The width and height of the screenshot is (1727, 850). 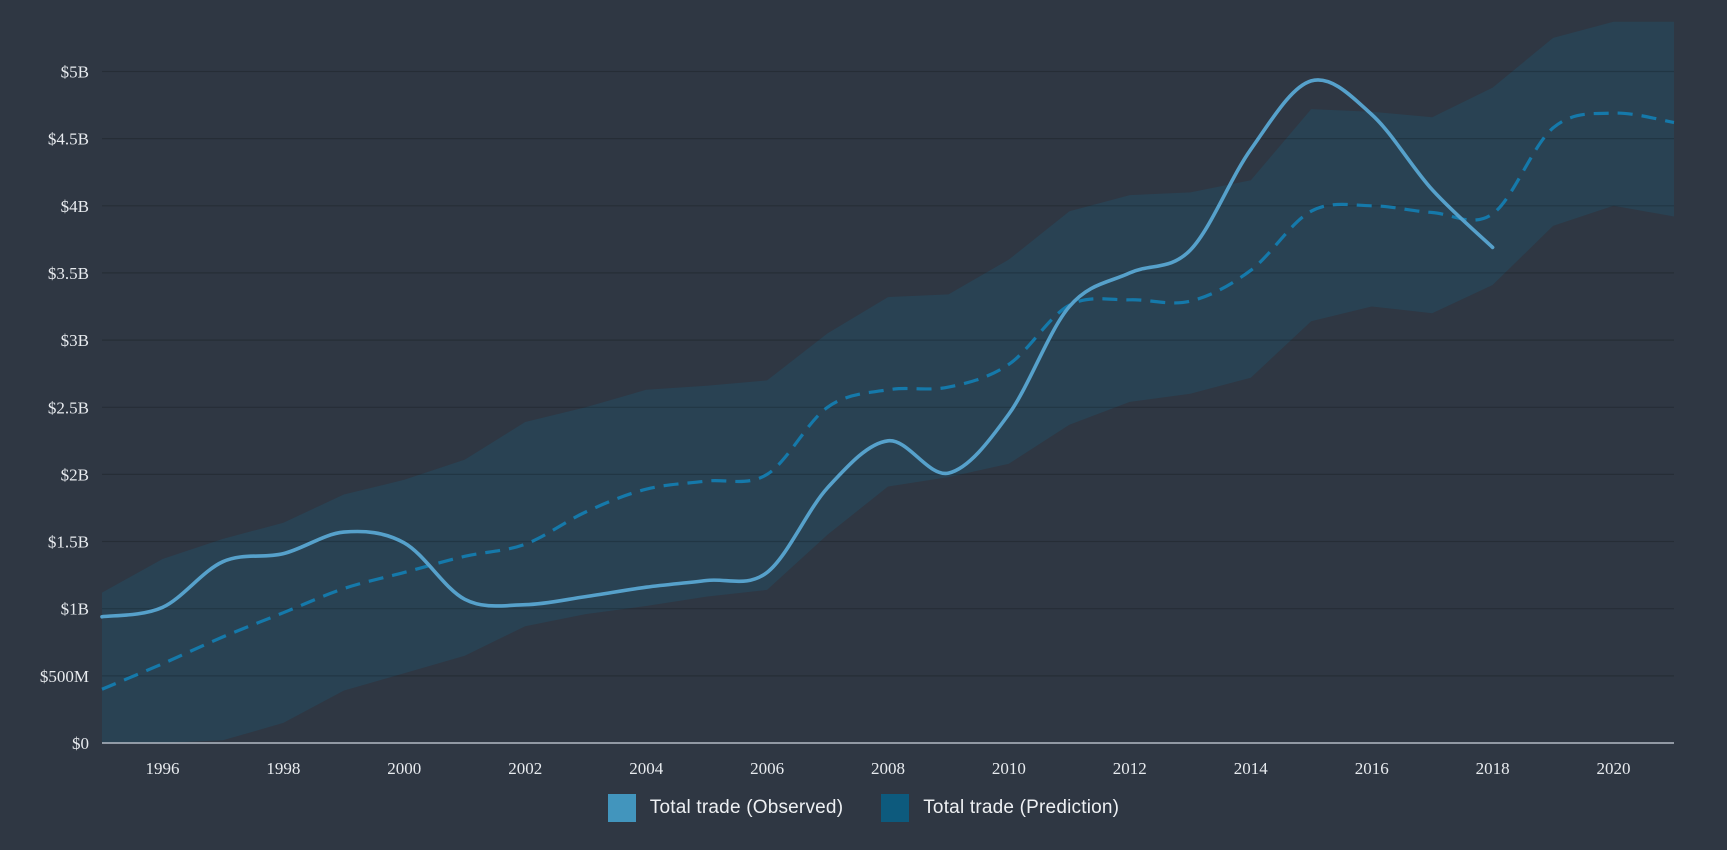 What do you see at coordinates (68, 273) in the screenshot?
I see `y-tick-label: $3.5B` at bounding box center [68, 273].